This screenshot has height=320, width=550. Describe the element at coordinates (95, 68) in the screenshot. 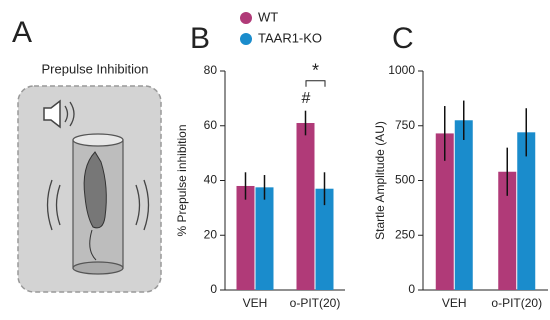

I see `diagram-title: Prepulse Inhibition` at that location.